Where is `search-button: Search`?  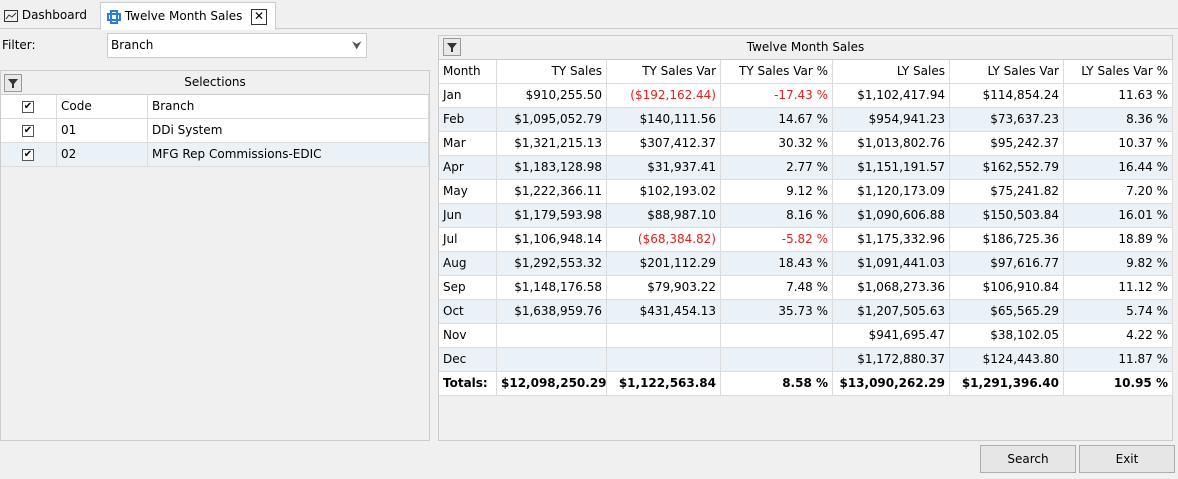 search-button: Search is located at coordinates (1028, 459).